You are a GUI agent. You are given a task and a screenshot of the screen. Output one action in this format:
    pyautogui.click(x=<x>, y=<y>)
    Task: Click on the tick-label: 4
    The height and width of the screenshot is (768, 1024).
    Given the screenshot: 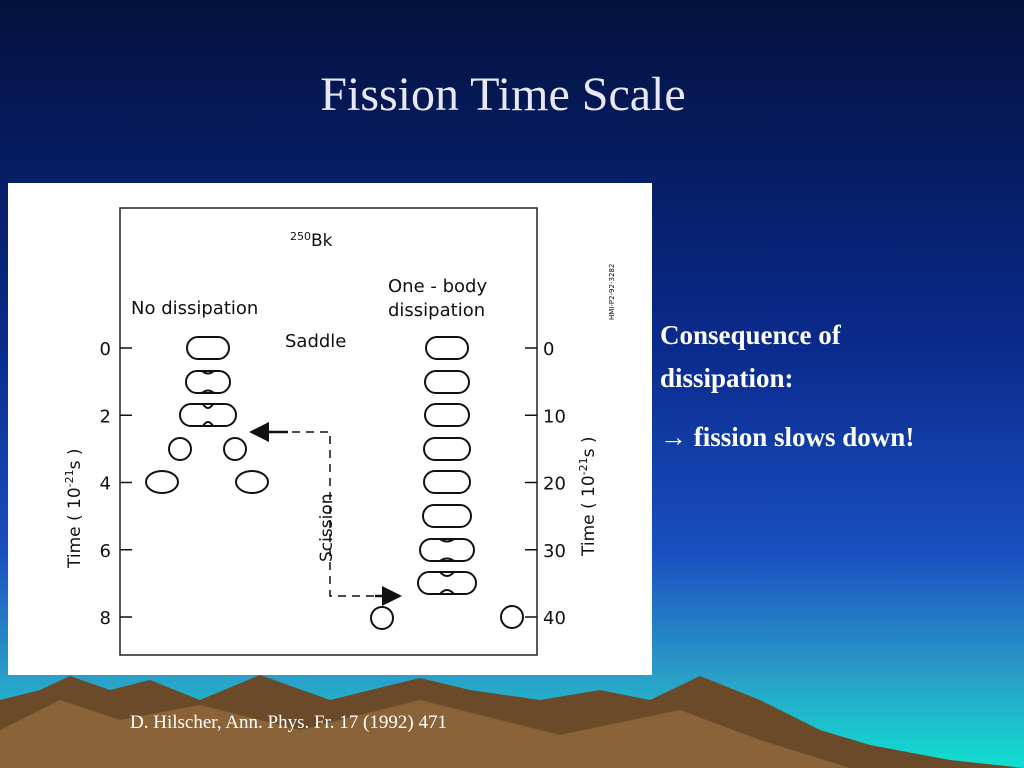 What is the action you would take?
    pyautogui.click(x=105, y=484)
    